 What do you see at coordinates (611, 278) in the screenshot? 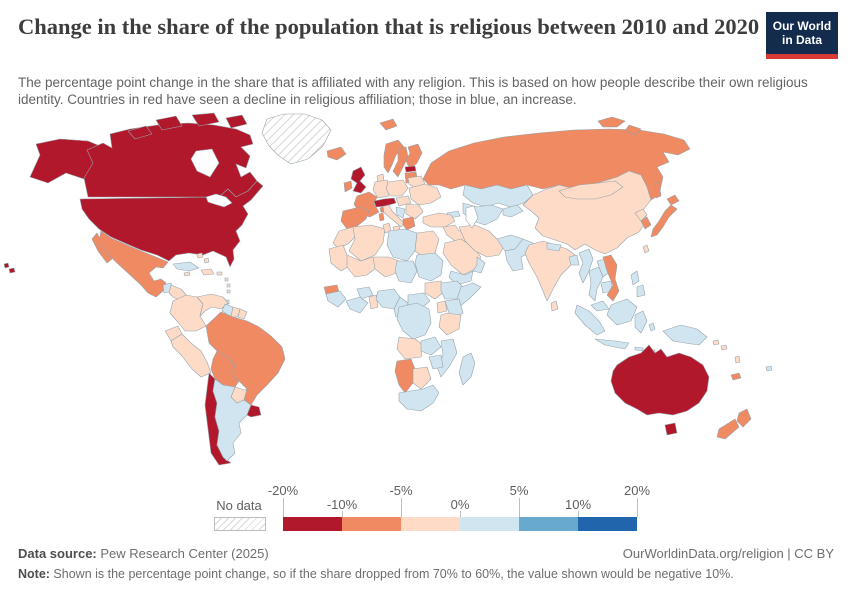
I see `country-vietnam` at bounding box center [611, 278].